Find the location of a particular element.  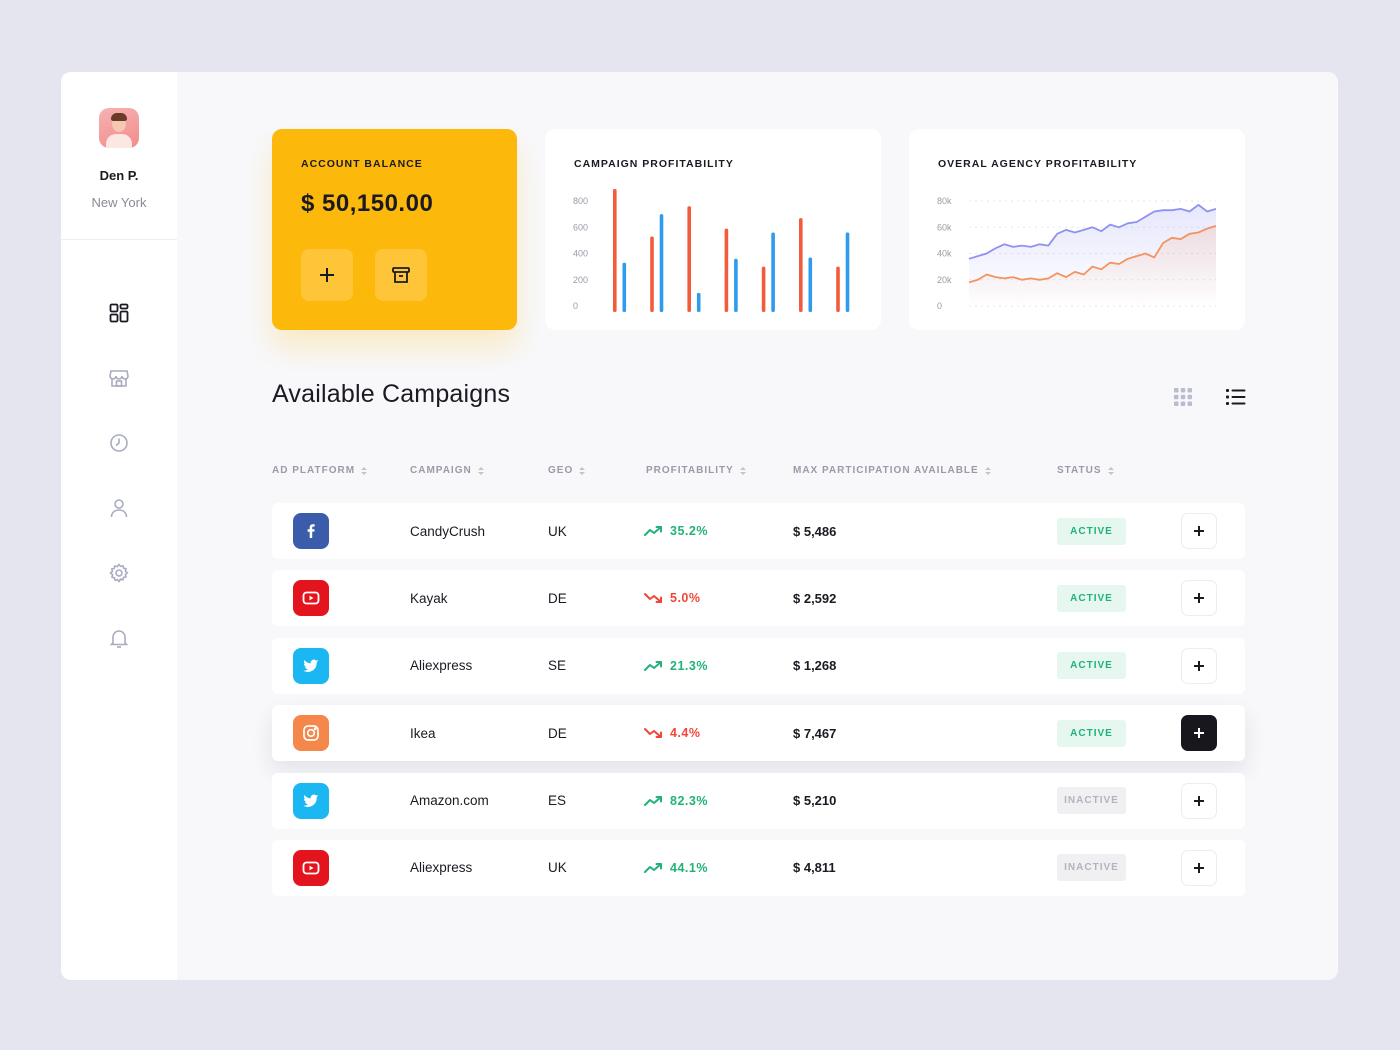

account-balance-title: ACCOUNT BALANCE is located at coordinates (362, 164).